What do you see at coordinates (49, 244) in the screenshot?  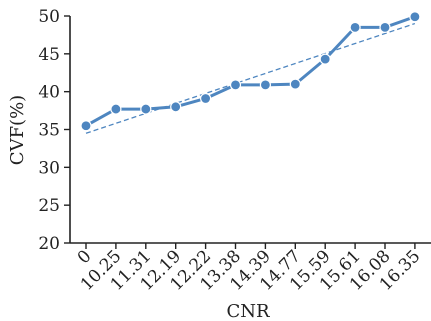 I see `y-tick-label: 20` at bounding box center [49, 244].